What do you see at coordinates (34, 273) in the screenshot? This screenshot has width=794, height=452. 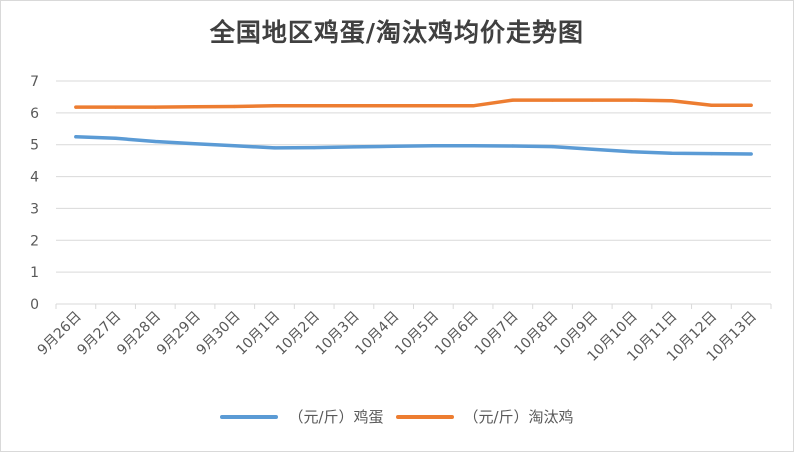 I see `y-tick-label: 1` at bounding box center [34, 273].